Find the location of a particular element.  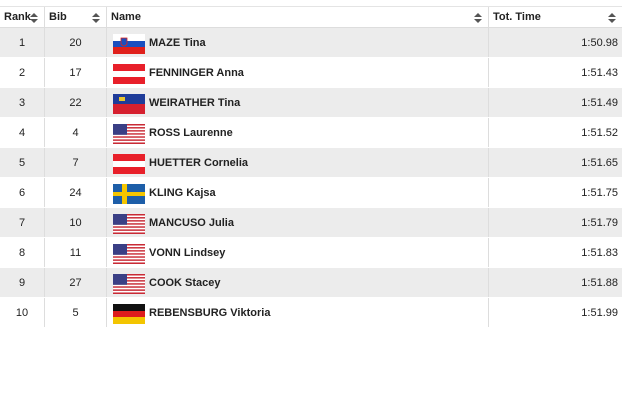

cell-text: 3 is located at coordinates (22, 102).